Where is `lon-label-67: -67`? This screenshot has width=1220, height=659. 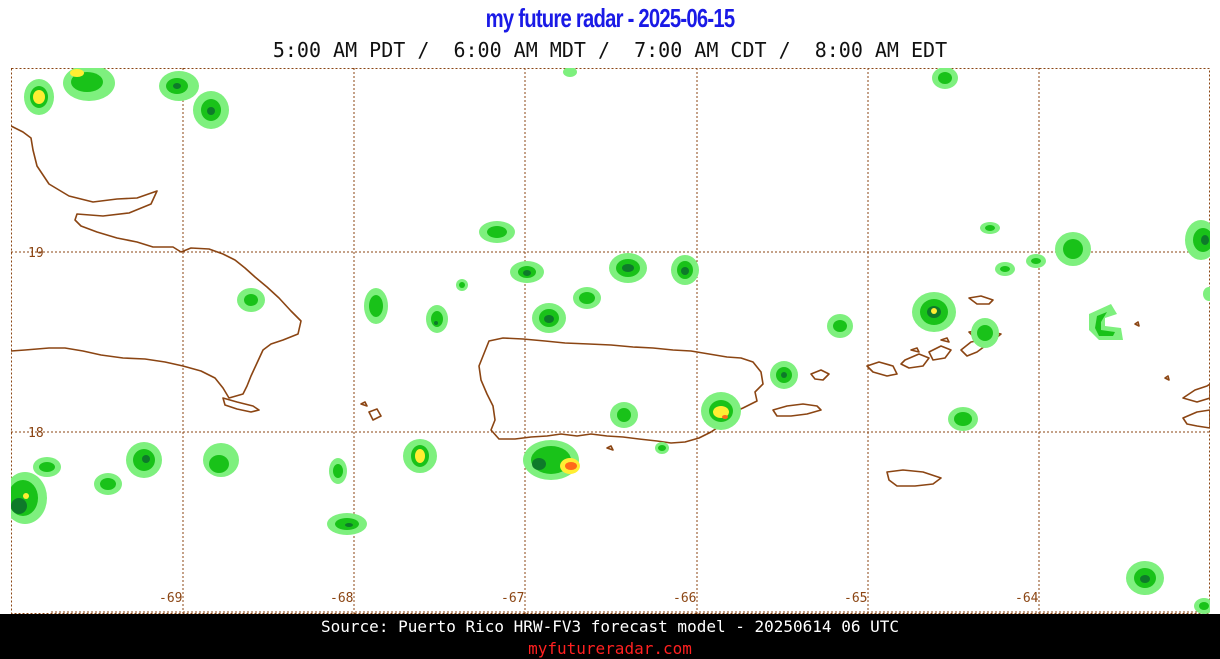
lon-label-67: -67 is located at coordinates (512, 598).